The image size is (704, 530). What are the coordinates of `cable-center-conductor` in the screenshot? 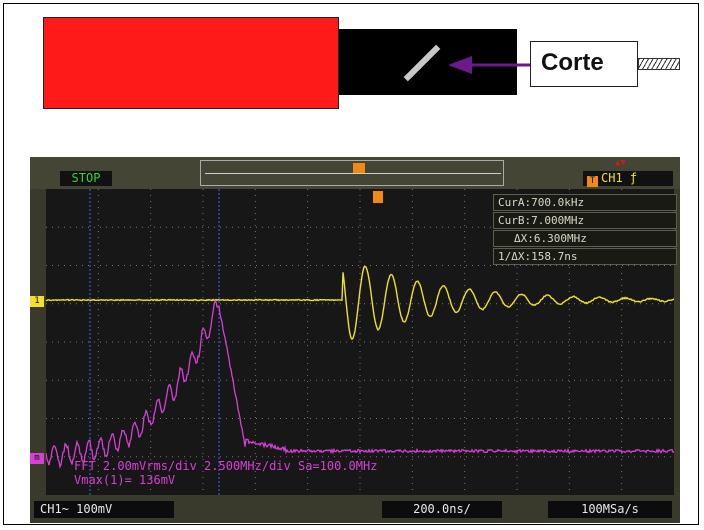 It's located at (659, 64).